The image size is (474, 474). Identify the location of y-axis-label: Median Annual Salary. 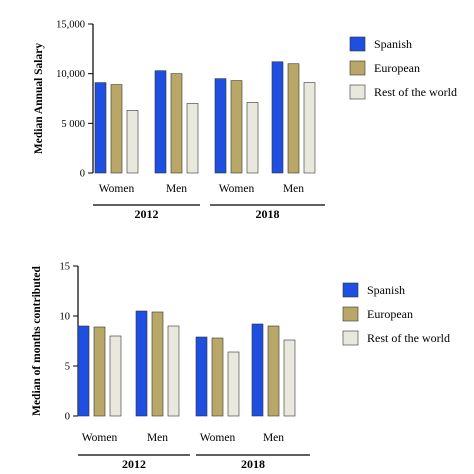
(39, 98).